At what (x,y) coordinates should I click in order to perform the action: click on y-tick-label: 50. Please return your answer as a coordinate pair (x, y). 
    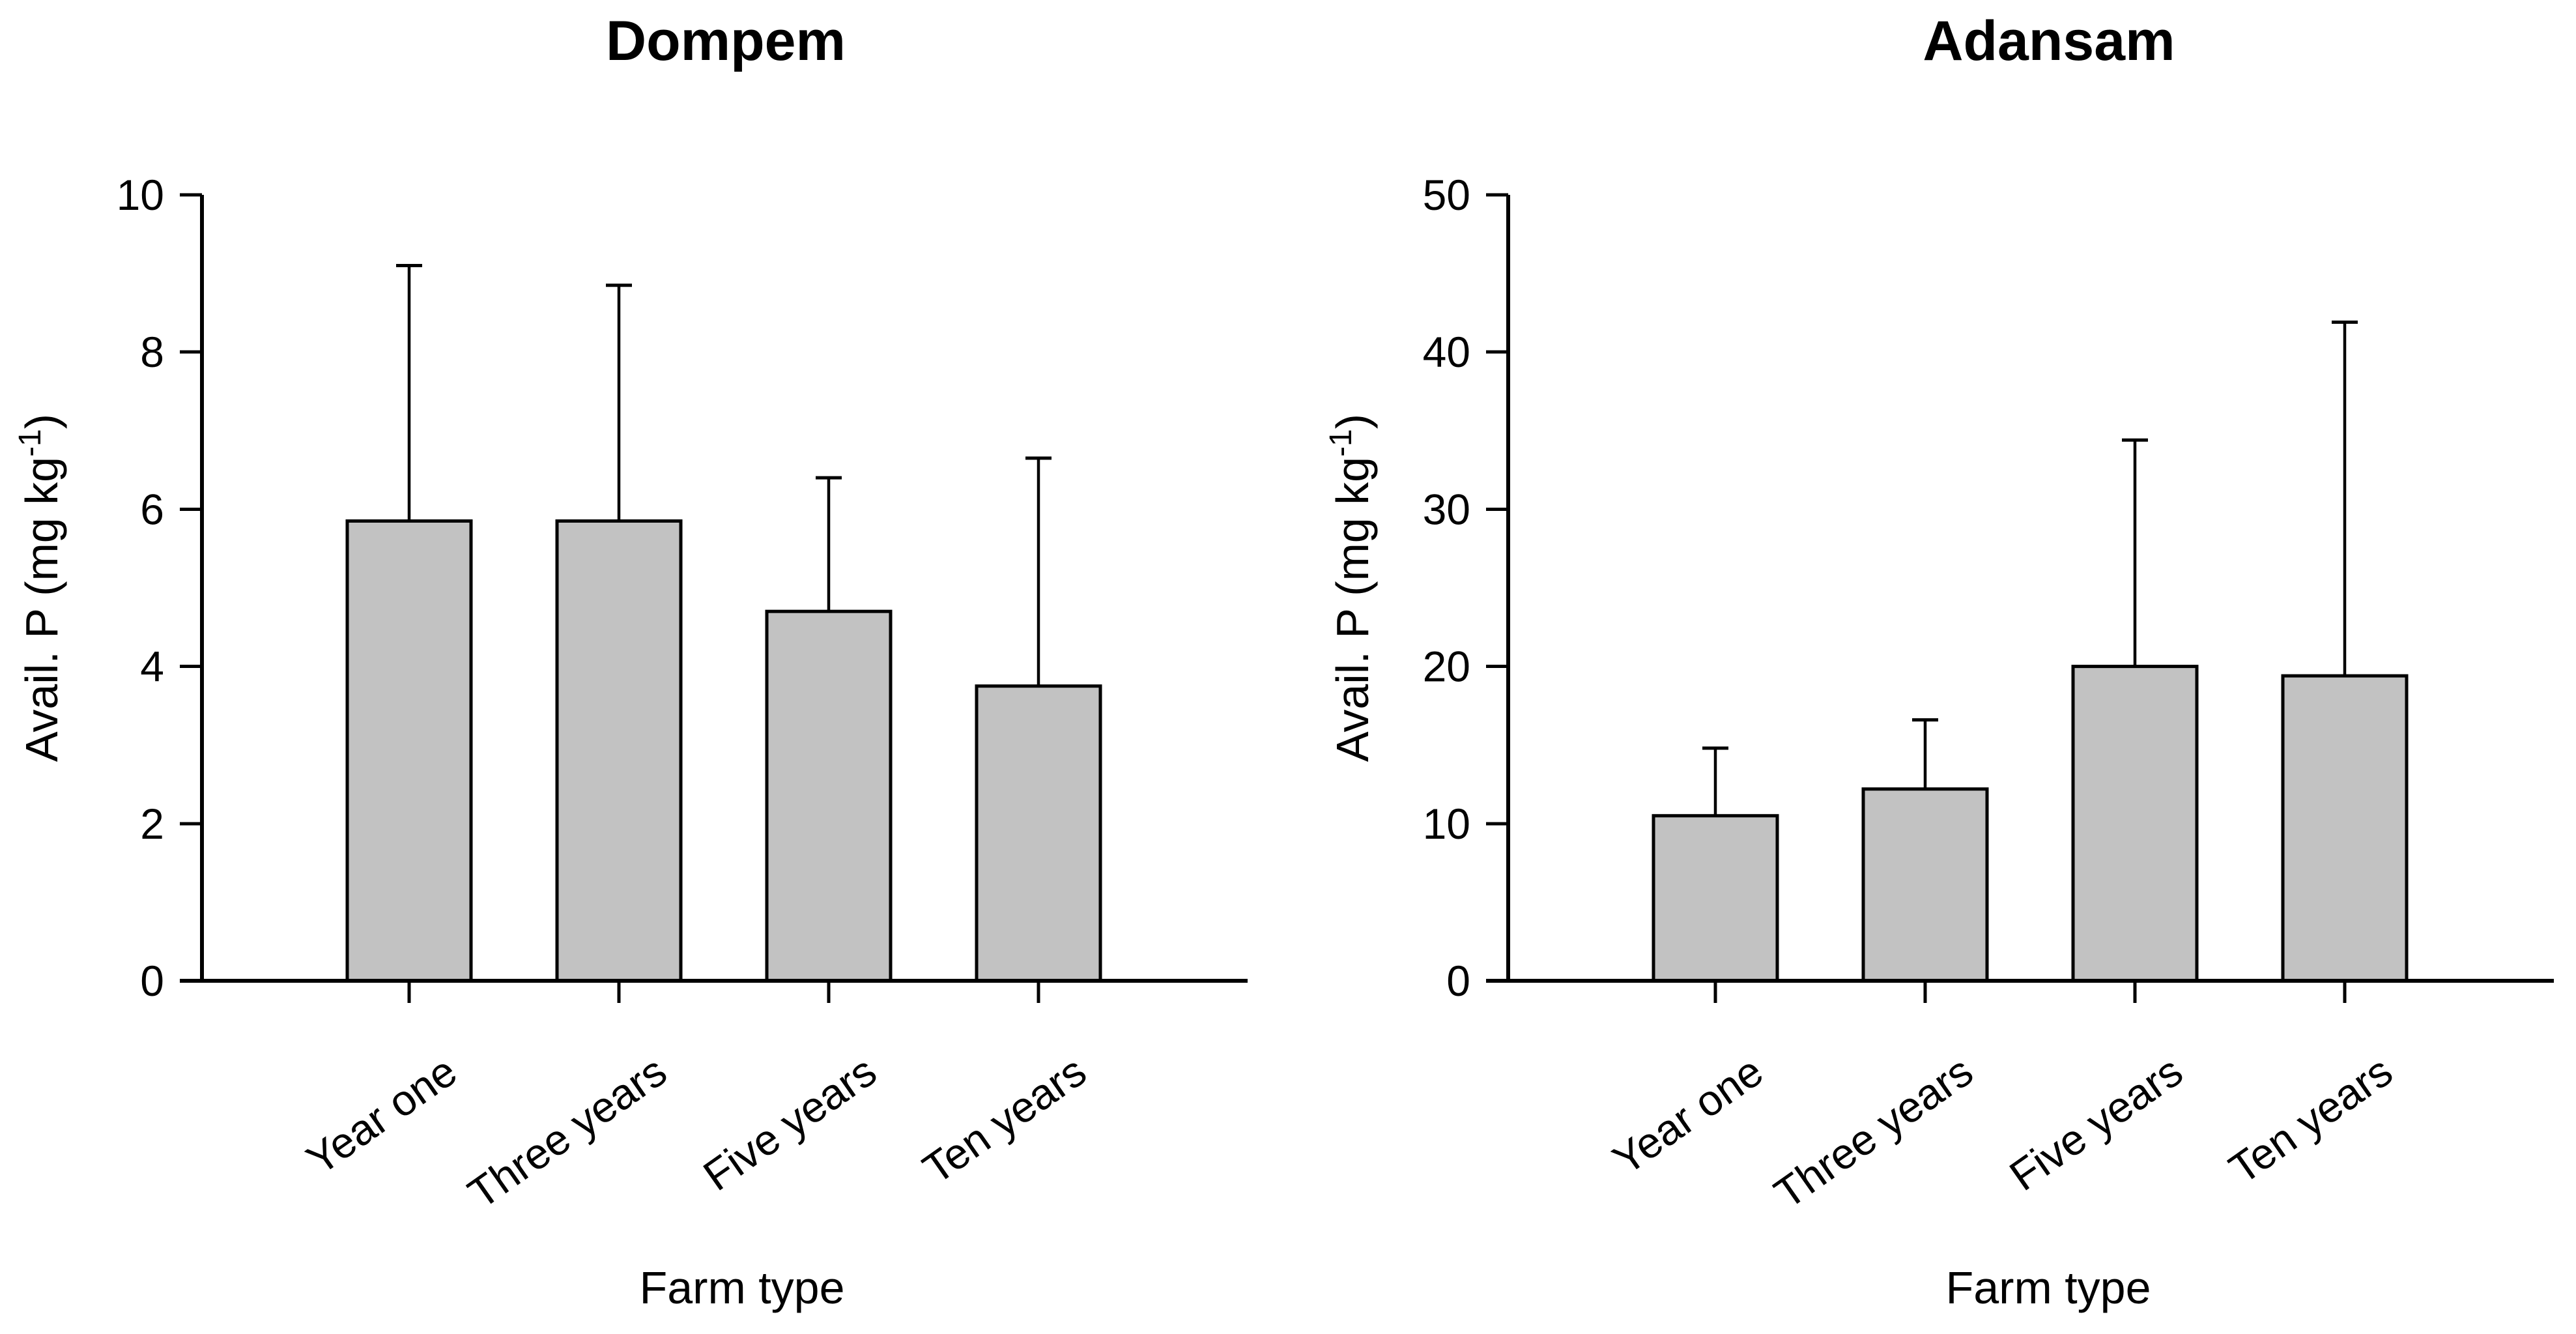
    Looking at the image, I should click on (1446, 195).